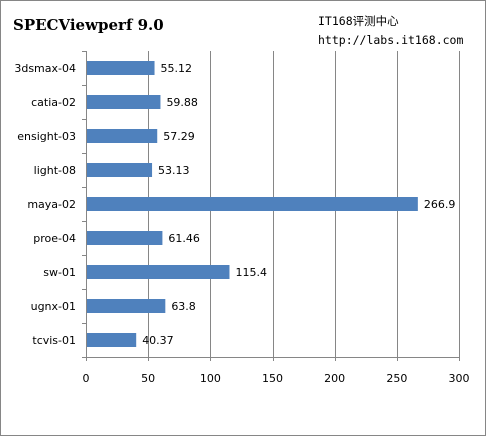 This screenshot has width=486, height=436. Describe the element at coordinates (55, 170) in the screenshot. I see `category-label: light-08` at that location.